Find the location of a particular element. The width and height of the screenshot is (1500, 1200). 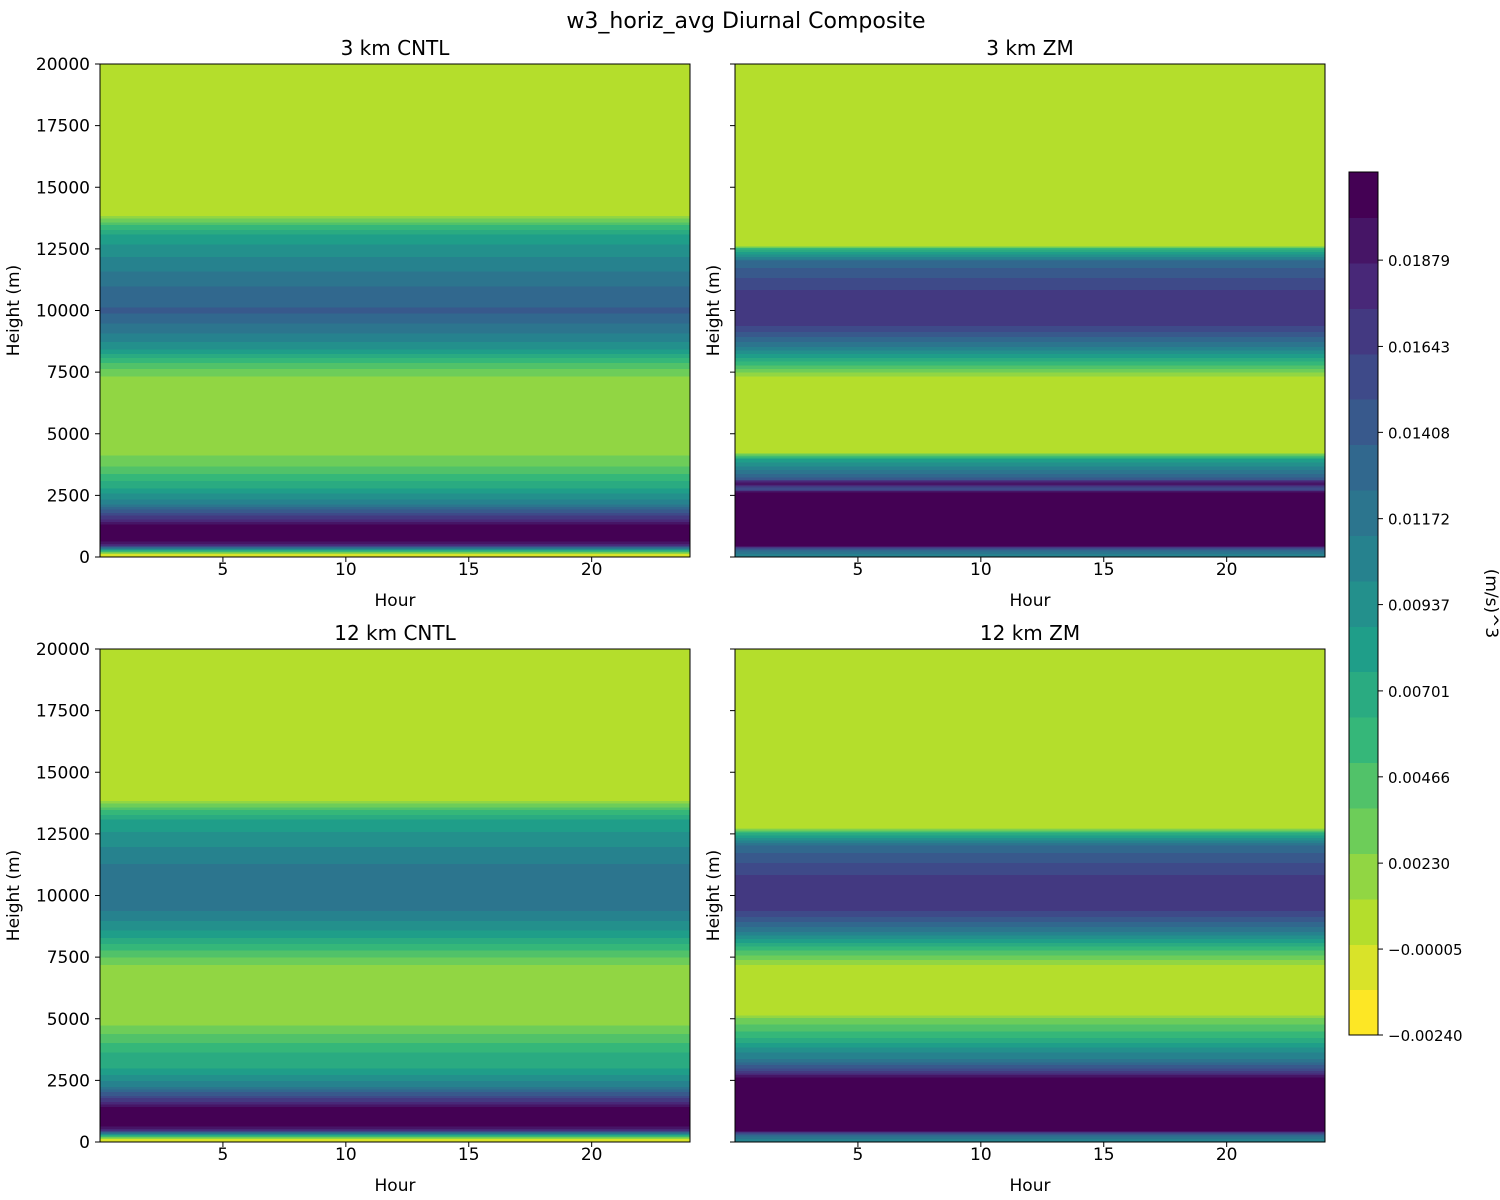

x-tick-label: 20 is located at coordinates (592, 1155).